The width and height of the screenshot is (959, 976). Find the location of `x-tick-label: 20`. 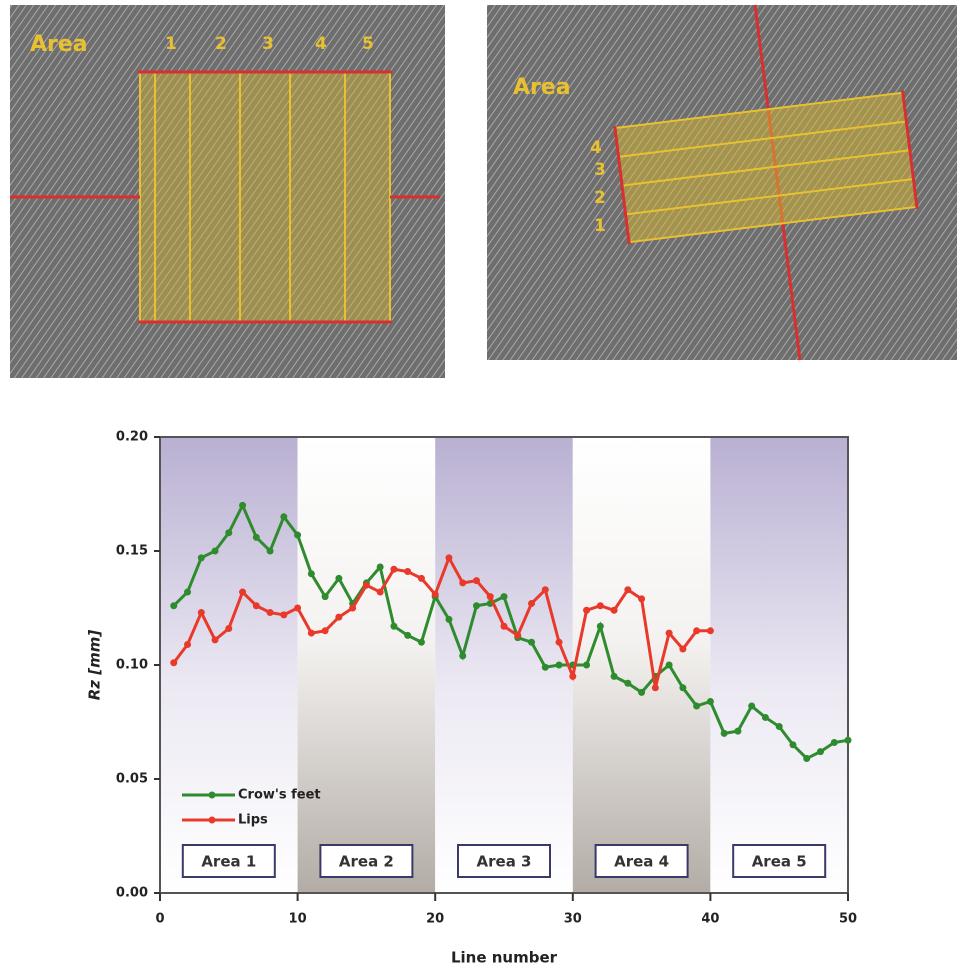

x-tick-label: 20 is located at coordinates (435, 919).